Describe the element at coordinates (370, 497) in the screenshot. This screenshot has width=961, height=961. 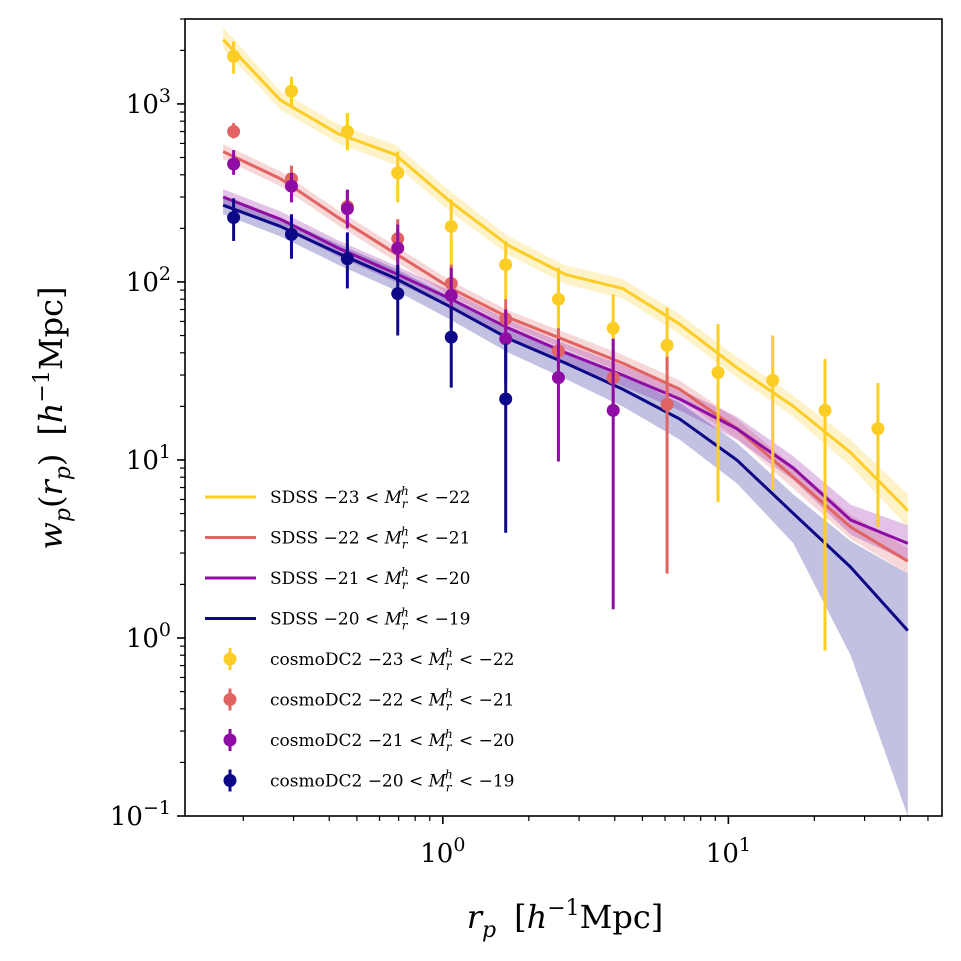
I see `legend-label: SDSS −23 < Mh r < −22` at that location.